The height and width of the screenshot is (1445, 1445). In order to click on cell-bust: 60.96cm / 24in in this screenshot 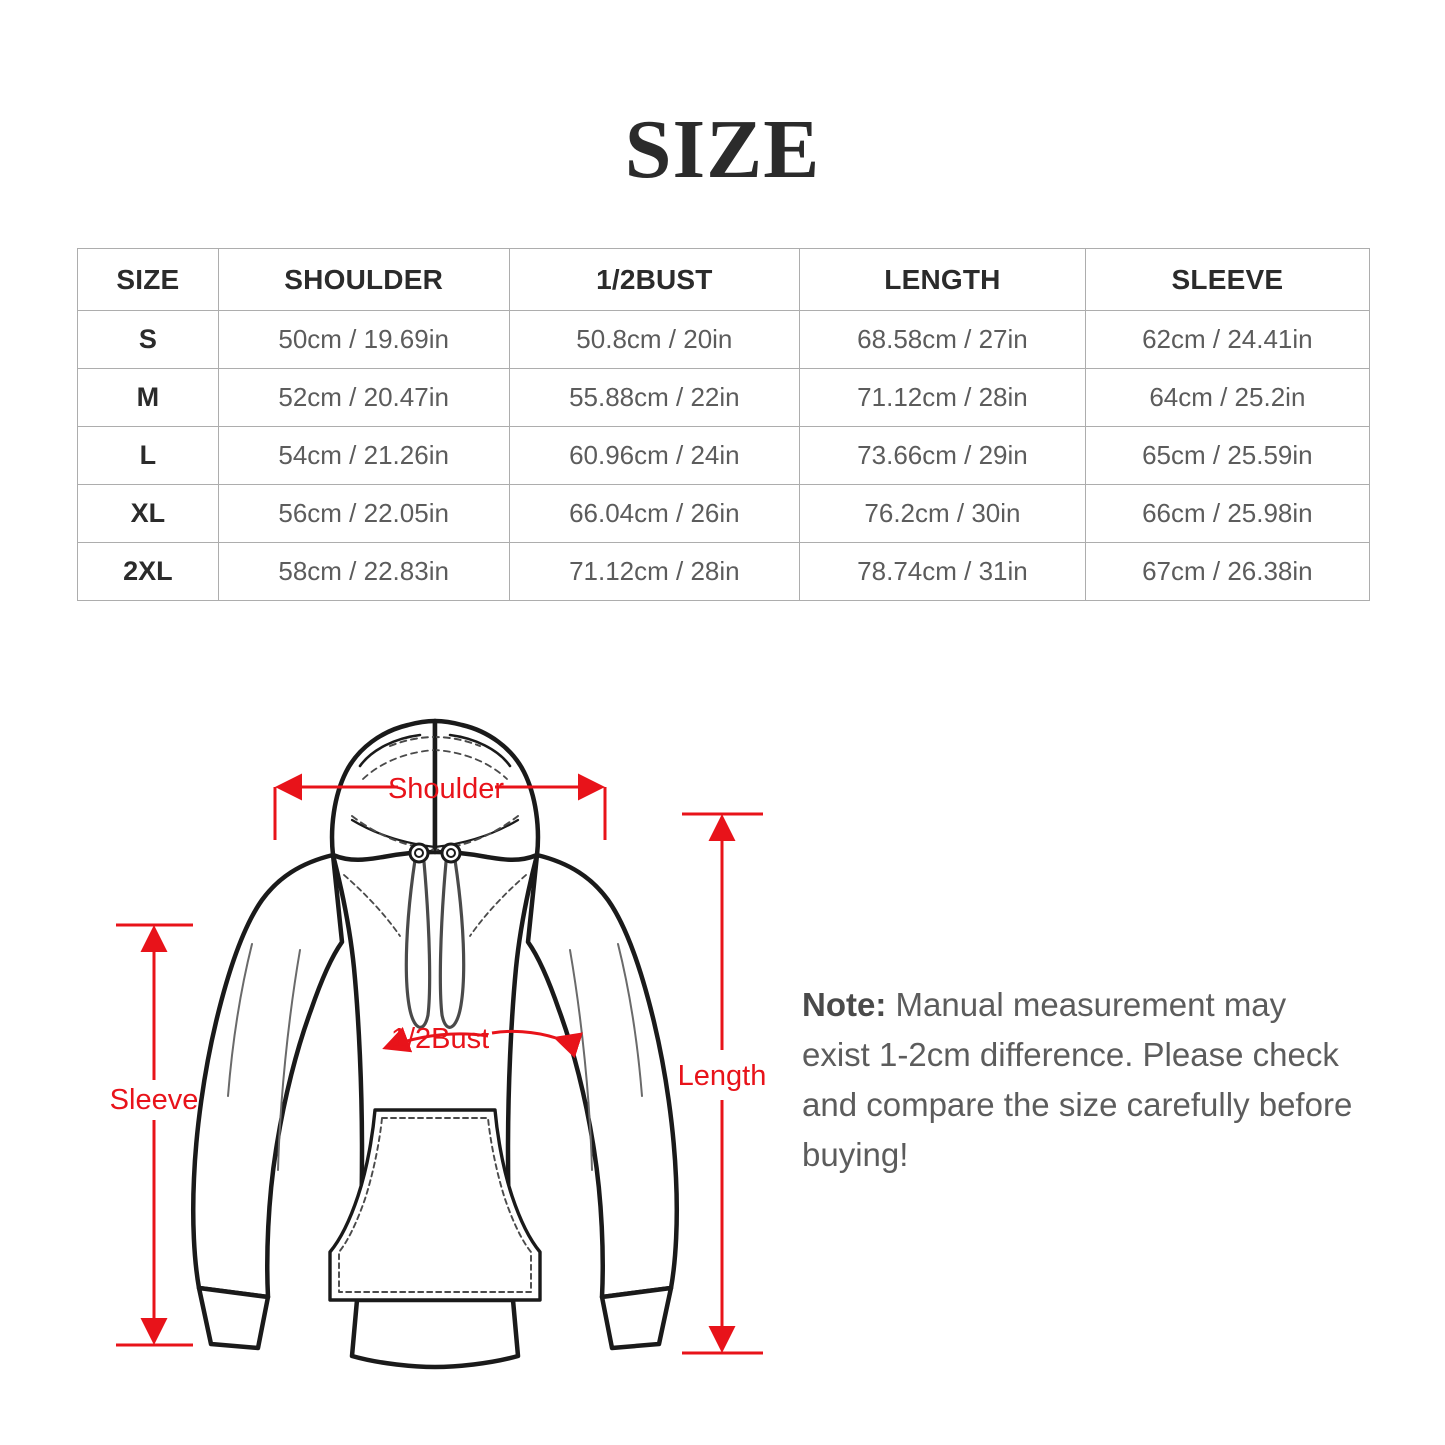, I will do `click(654, 455)`.